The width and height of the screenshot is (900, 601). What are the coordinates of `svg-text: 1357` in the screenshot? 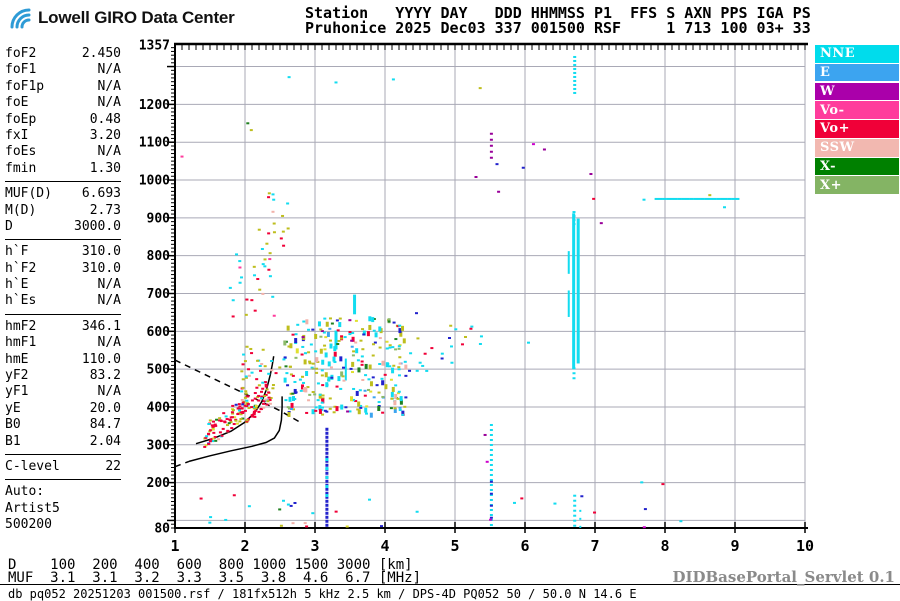 It's located at (154, 46).